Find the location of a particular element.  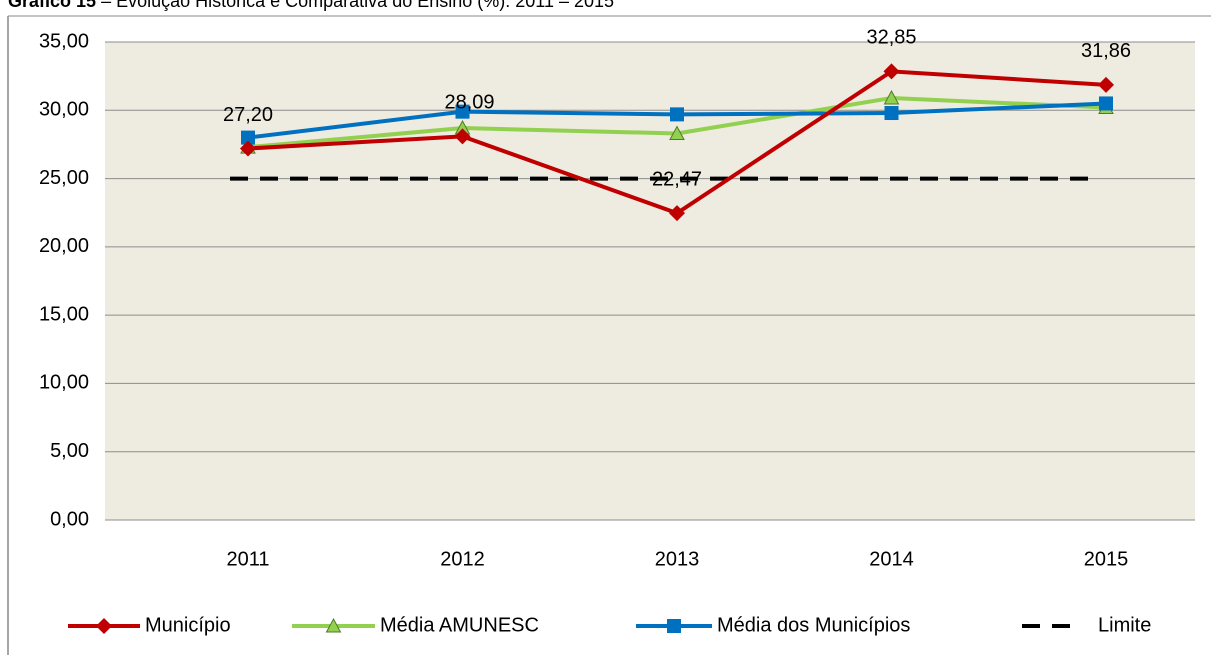

y-tick-label: 0,00 is located at coordinates (69, 519).